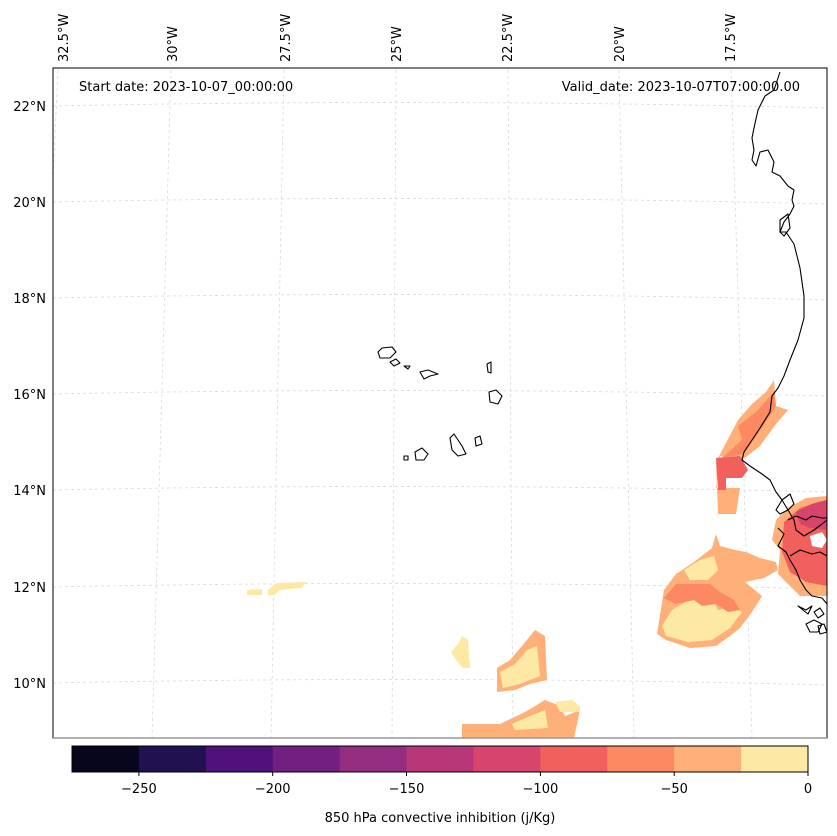  Describe the element at coordinates (29, 203) in the screenshot. I see `lat-label: 20°N` at that location.